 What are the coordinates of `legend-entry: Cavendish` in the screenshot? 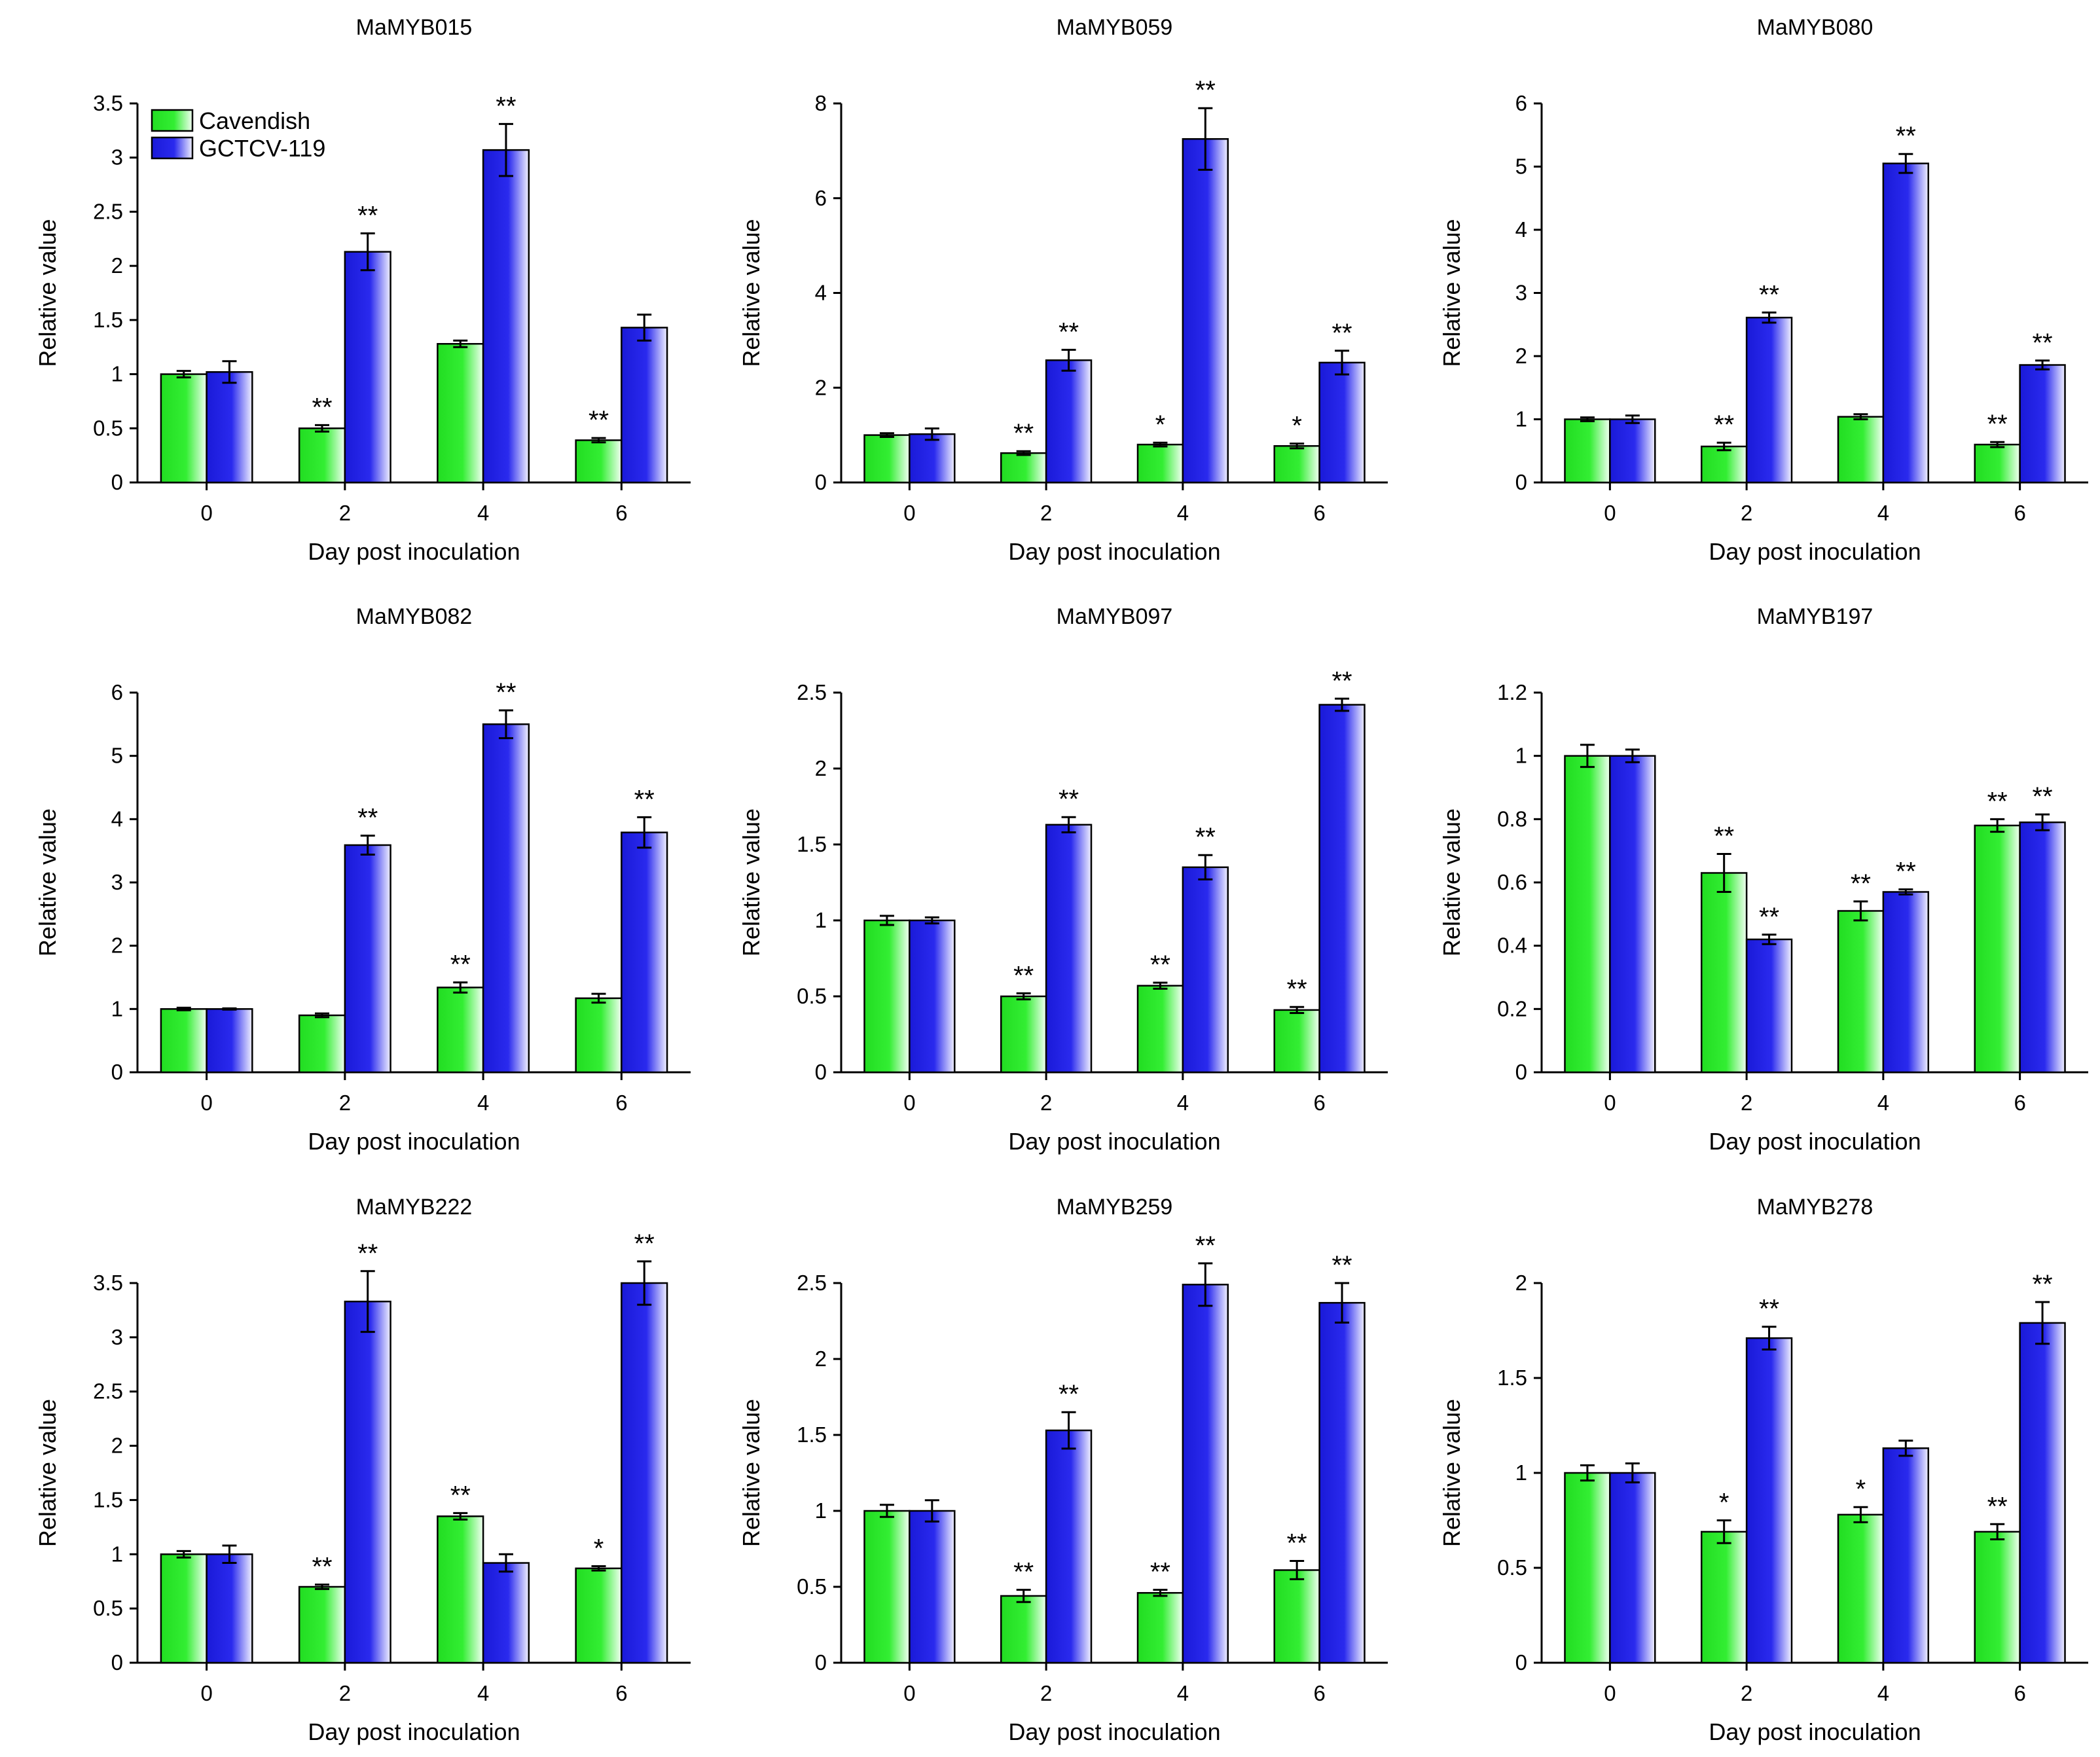 It's located at (254, 120).